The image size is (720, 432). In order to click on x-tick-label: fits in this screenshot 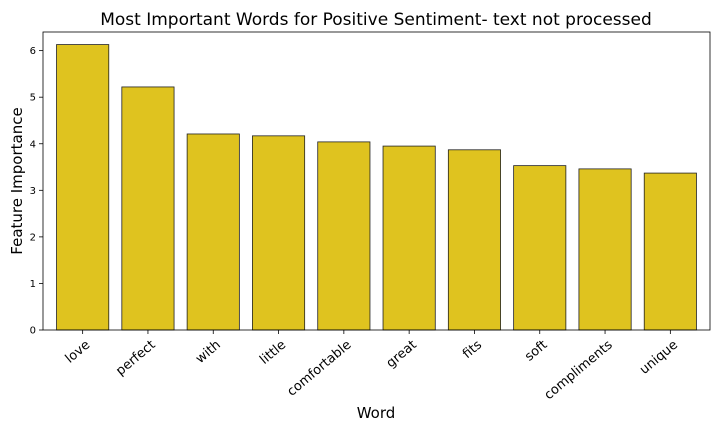, I will do `click(472, 349)`.